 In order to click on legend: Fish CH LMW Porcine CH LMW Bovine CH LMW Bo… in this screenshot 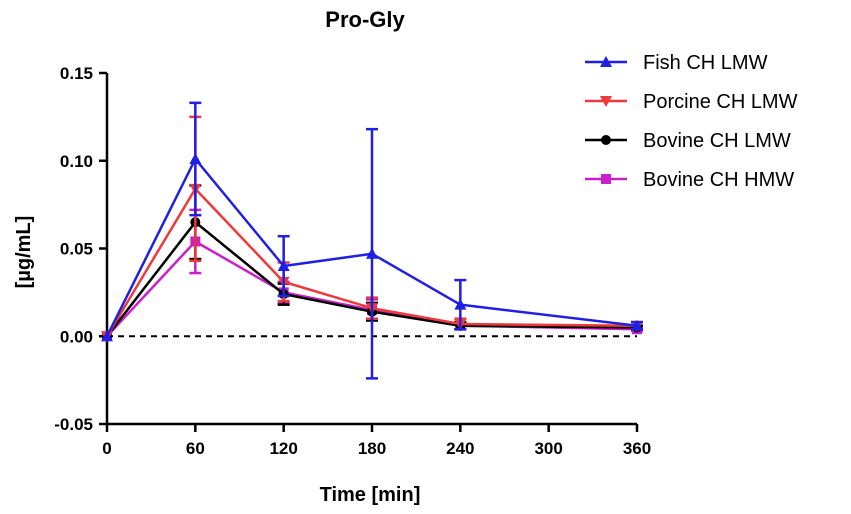, I will do `click(691, 121)`.